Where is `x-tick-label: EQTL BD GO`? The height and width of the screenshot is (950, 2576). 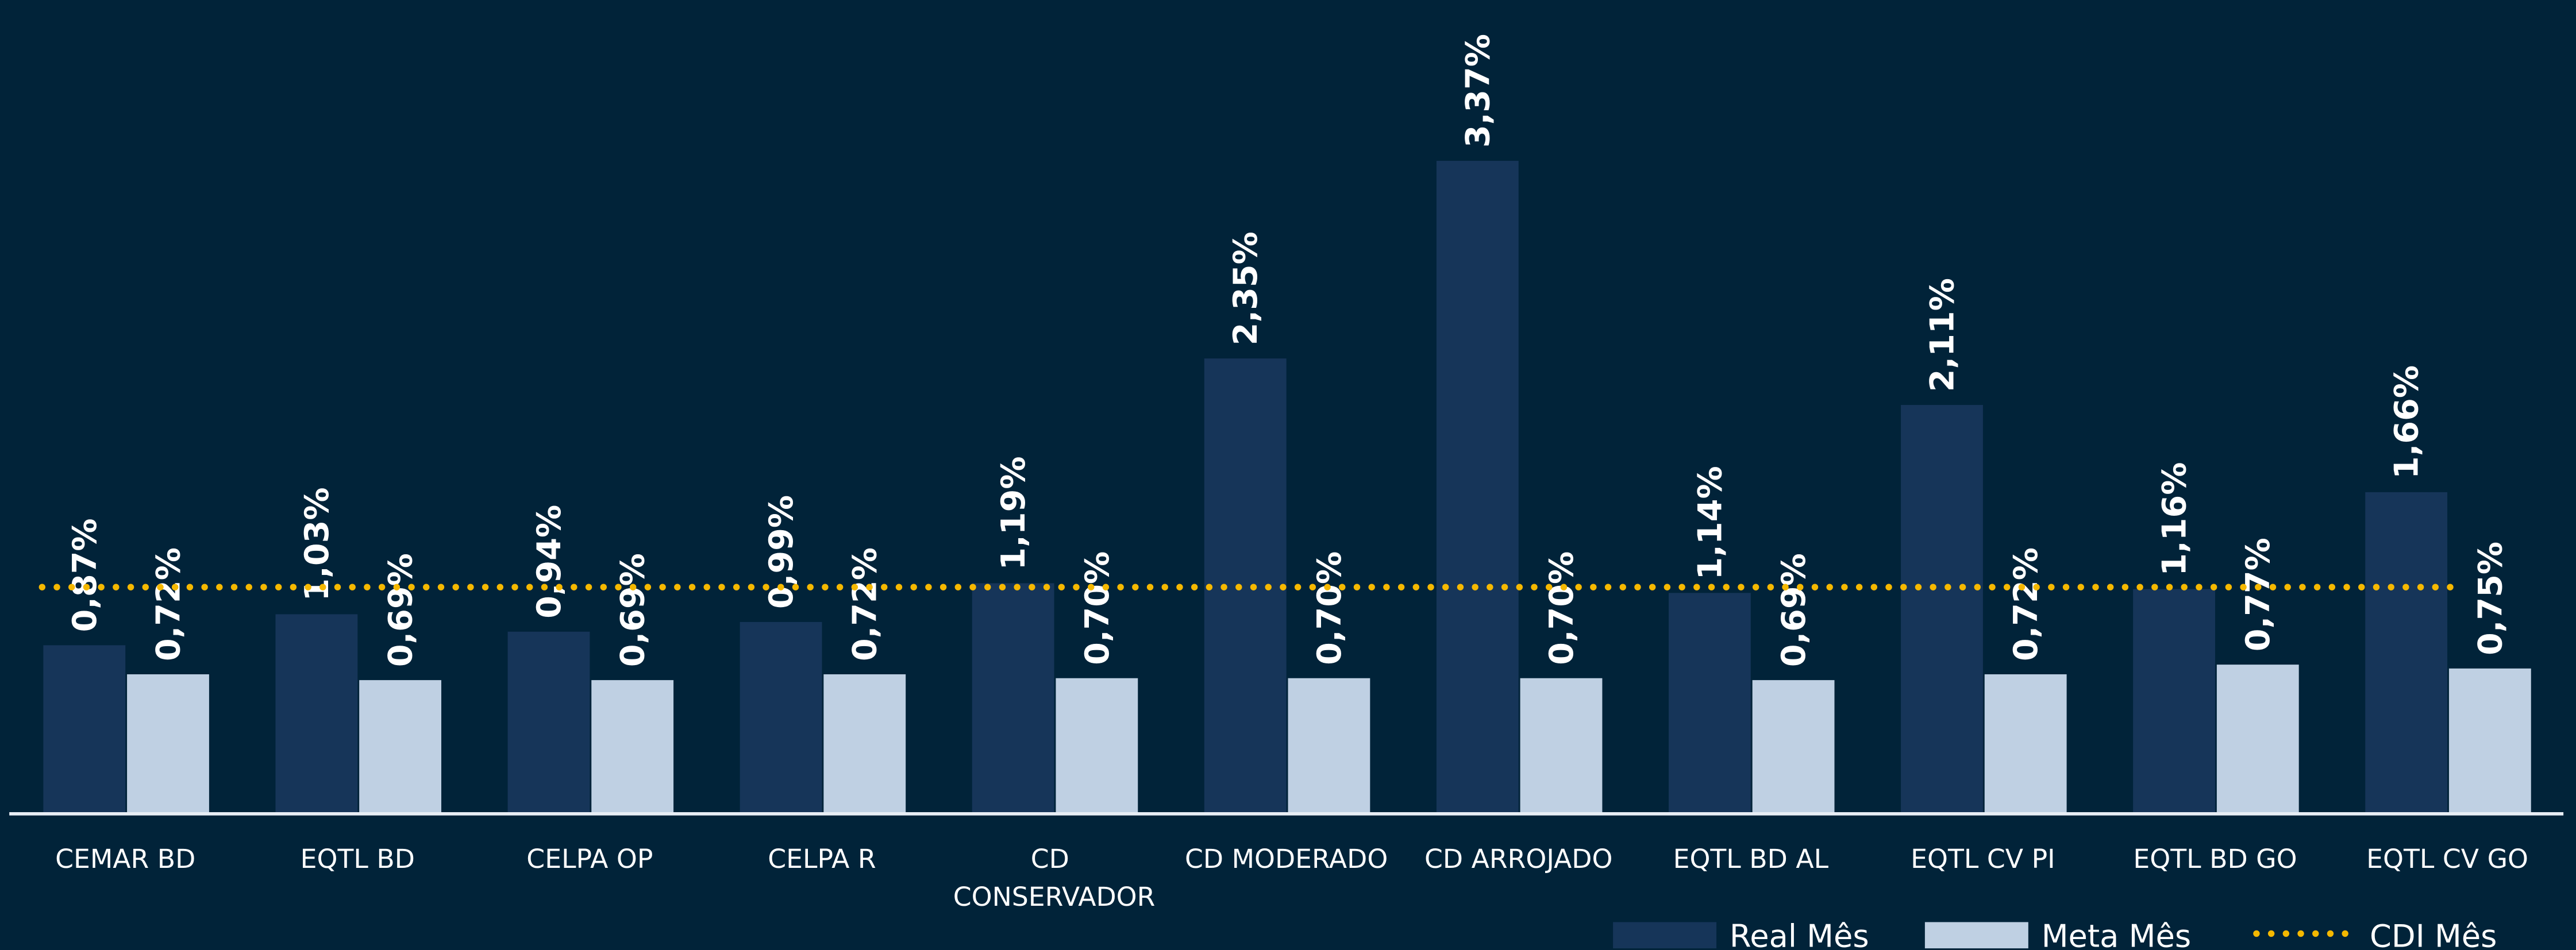 x-tick-label: EQTL BD GO is located at coordinates (2215, 859).